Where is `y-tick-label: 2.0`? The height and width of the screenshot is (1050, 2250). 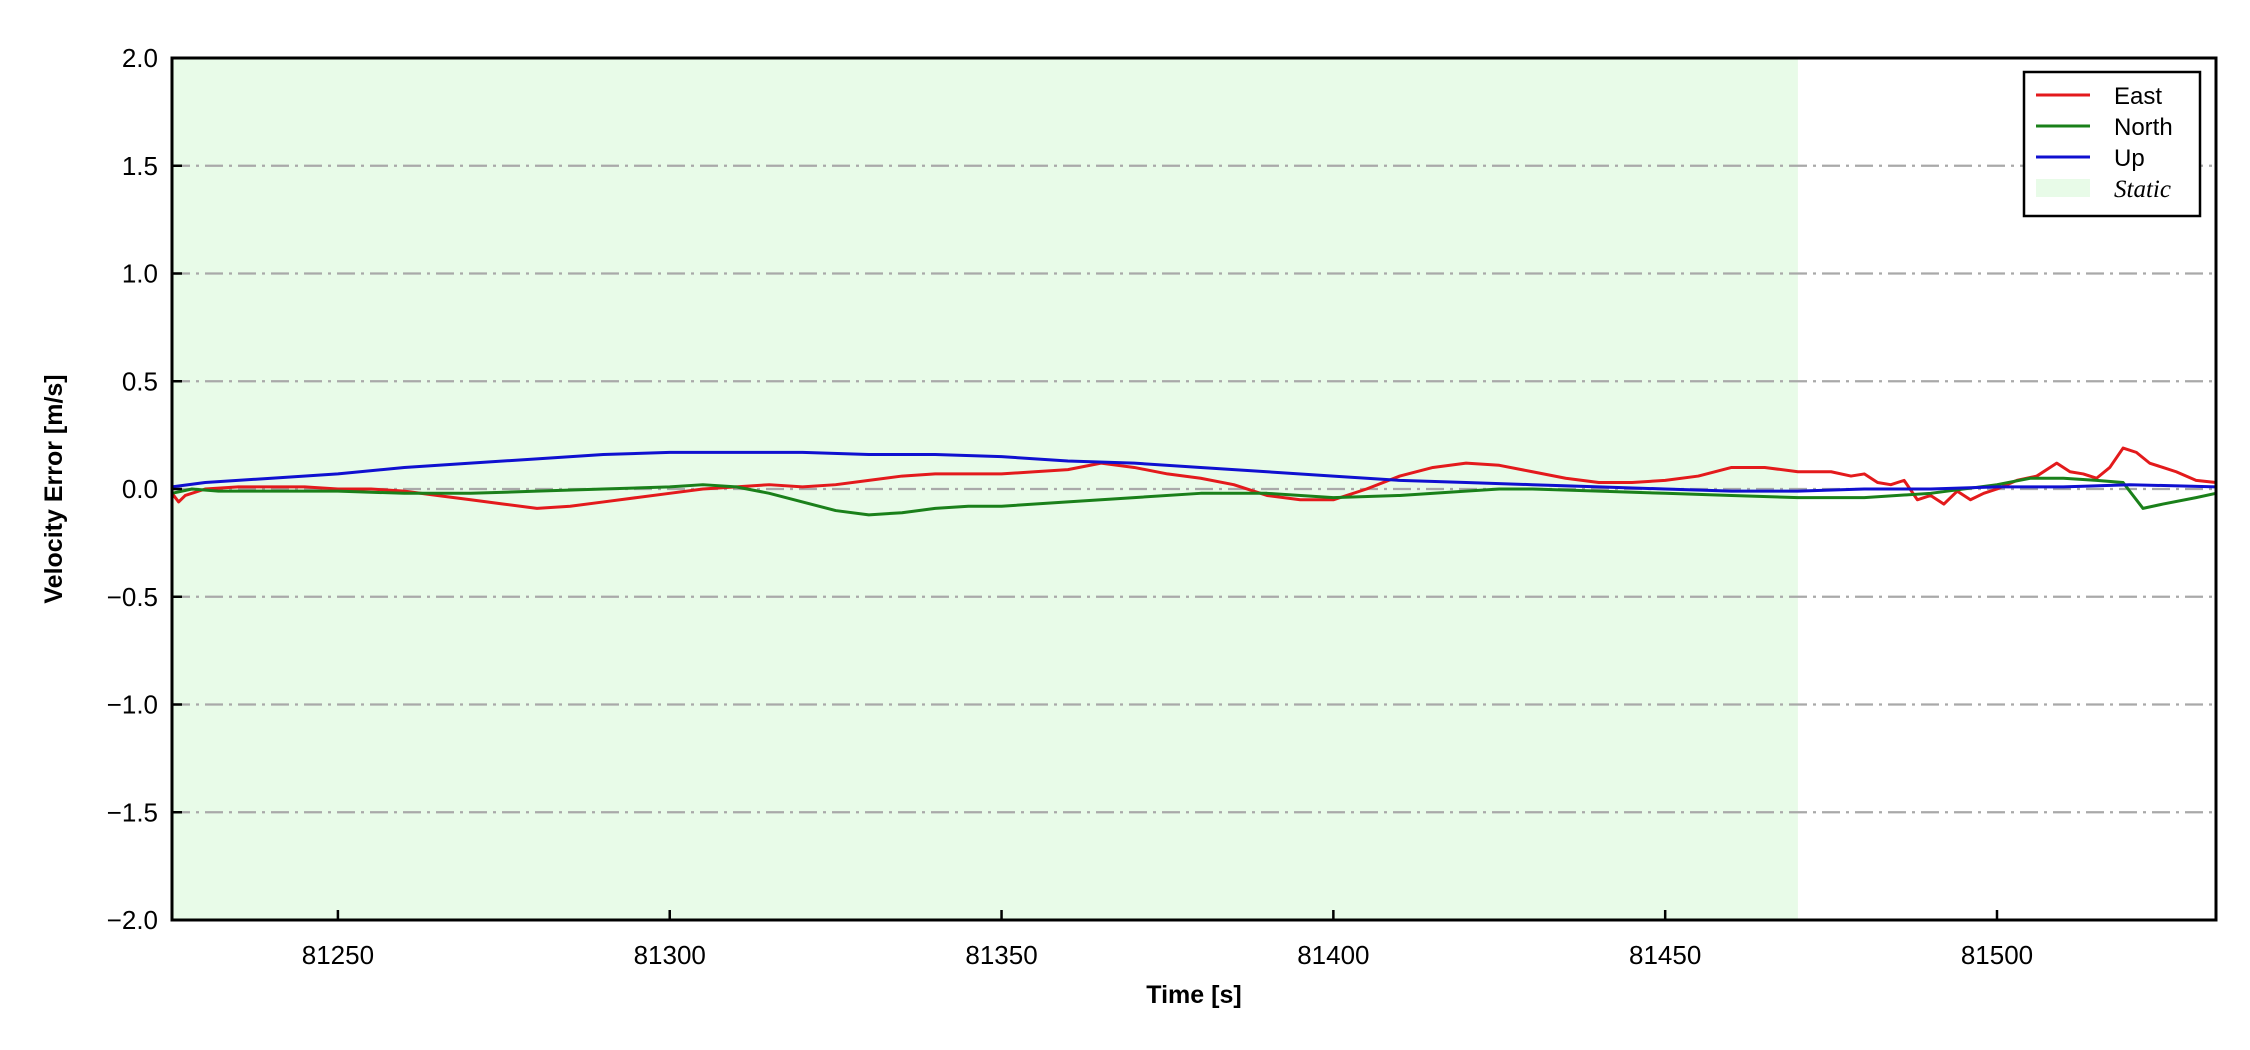
y-tick-label: 2.0 is located at coordinates (140, 58).